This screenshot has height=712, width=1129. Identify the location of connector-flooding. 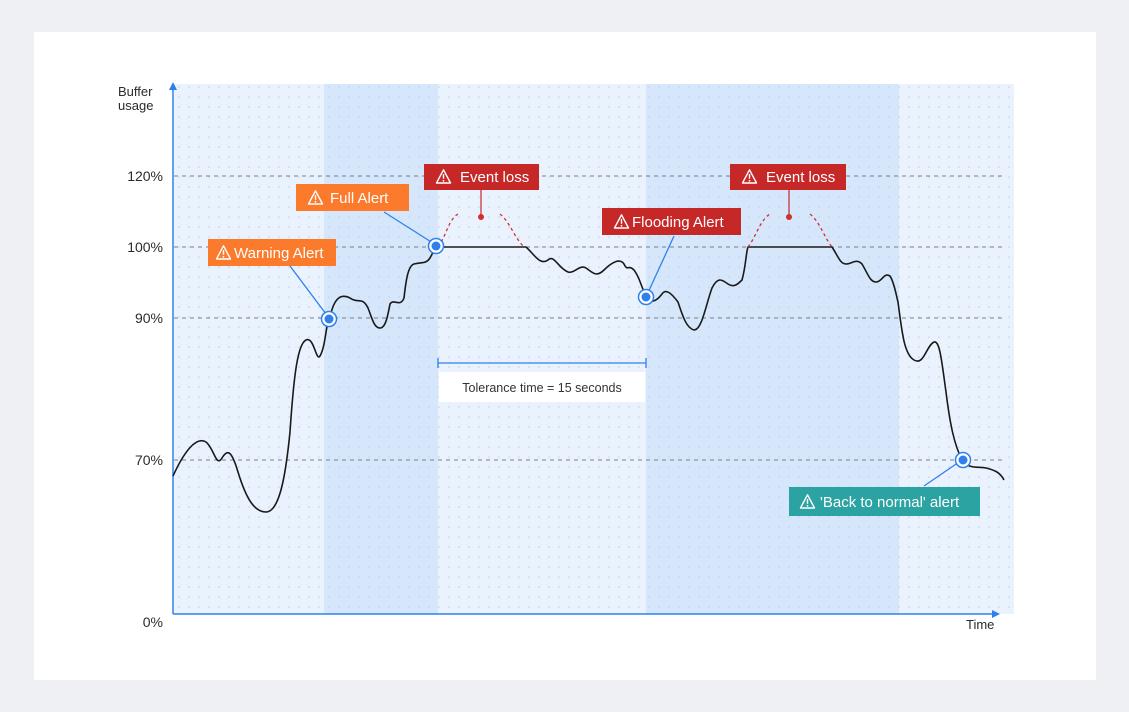
(660, 266).